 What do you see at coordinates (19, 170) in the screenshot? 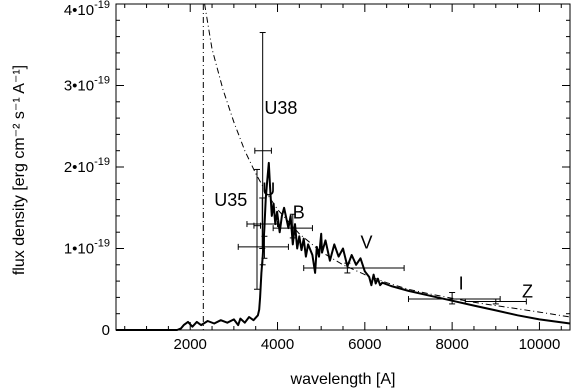
I see `y-axis-title: flux density [erg cm⁻² s⁻¹ A⁻¹]` at bounding box center [19, 170].